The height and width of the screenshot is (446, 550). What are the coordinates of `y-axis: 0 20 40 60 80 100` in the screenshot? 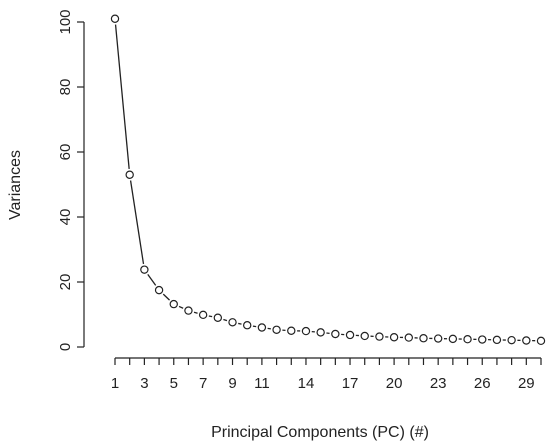 It's located at (71, 180).